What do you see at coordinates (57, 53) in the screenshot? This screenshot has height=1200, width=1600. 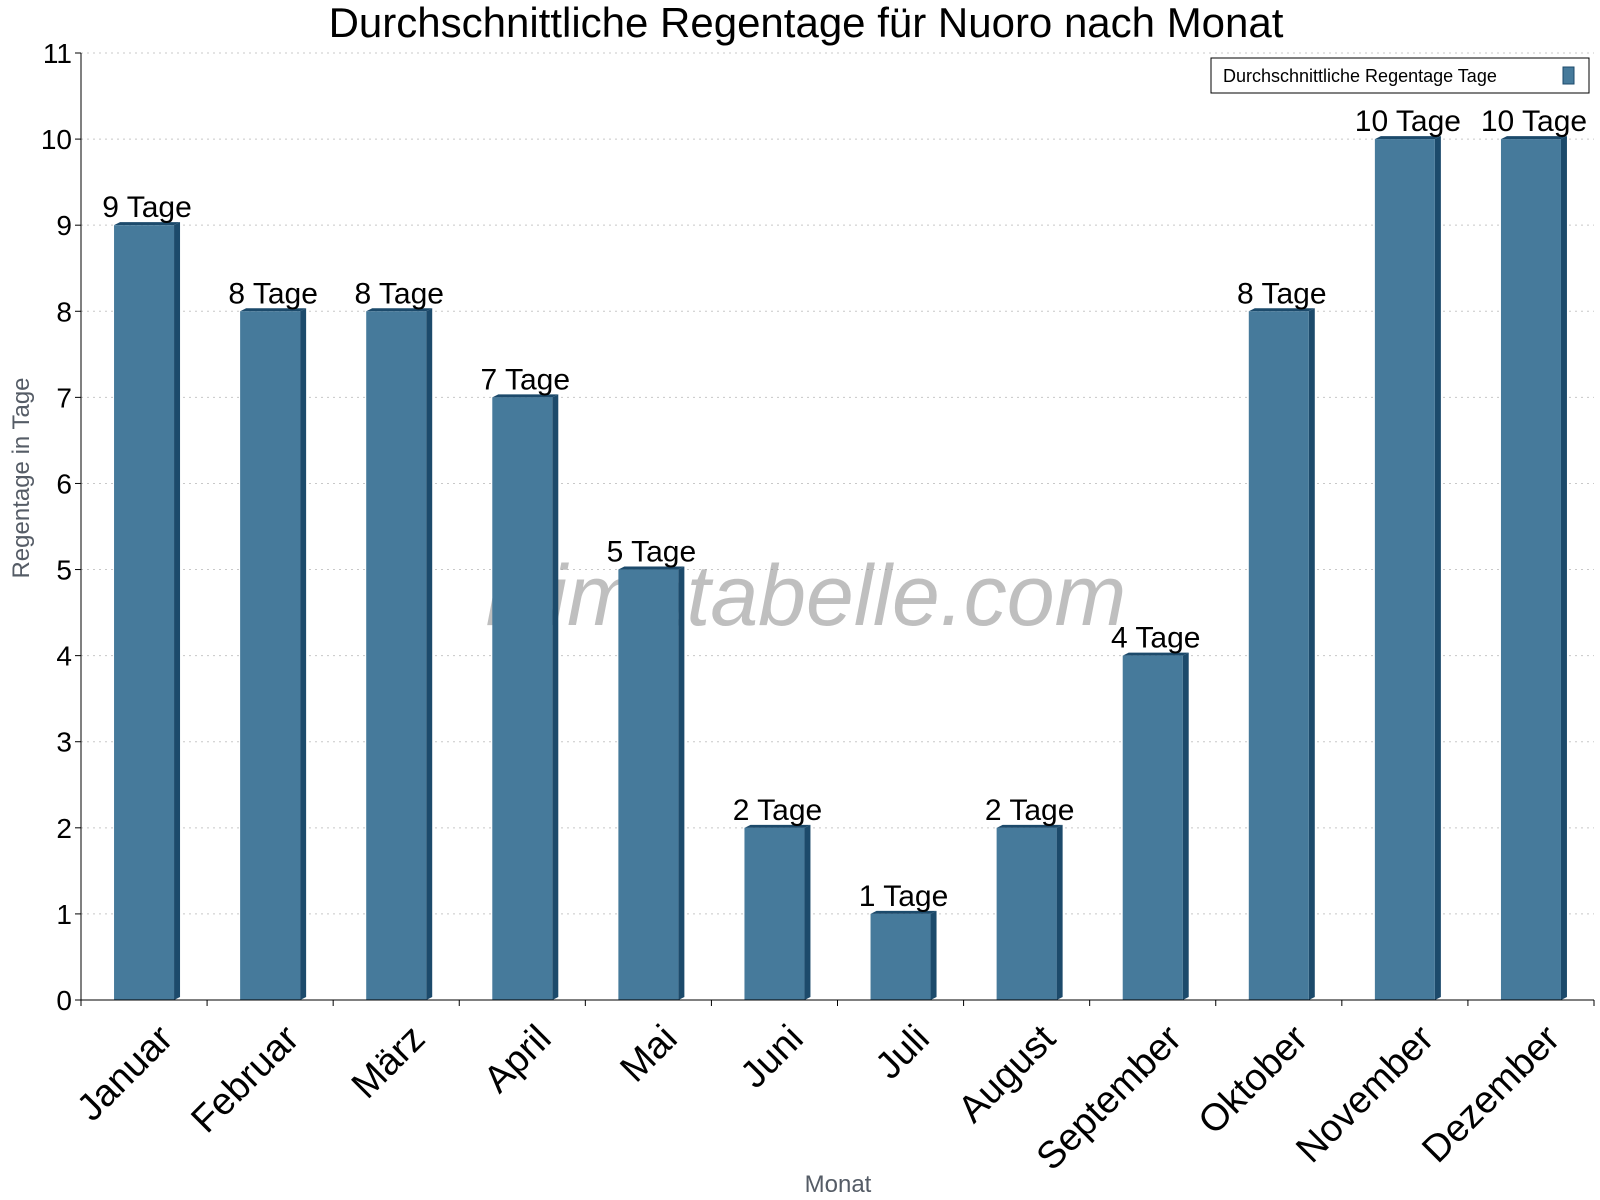 I see `y-tick-label: 11` at bounding box center [57, 53].